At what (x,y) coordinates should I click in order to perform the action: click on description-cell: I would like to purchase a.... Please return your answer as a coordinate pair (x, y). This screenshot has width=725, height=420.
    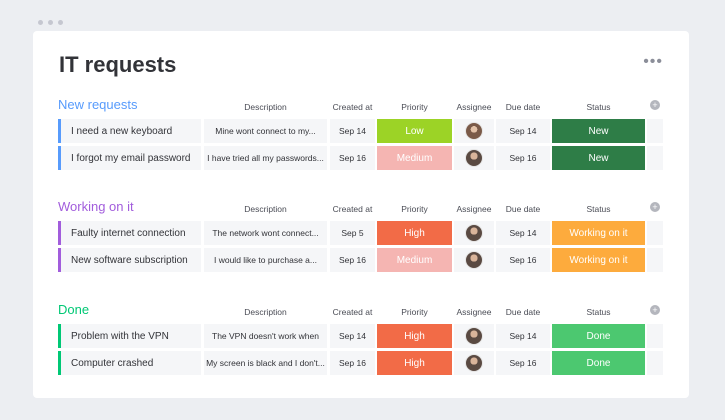
    Looking at the image, I should click on (265, 260).